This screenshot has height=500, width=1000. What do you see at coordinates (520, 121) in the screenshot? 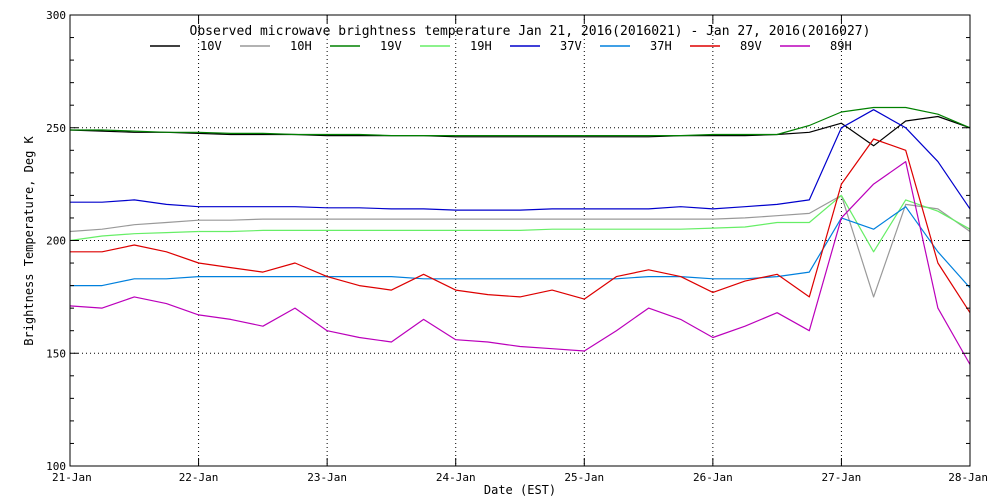
I see `series-line-19v` at bounding box center [520, 121].